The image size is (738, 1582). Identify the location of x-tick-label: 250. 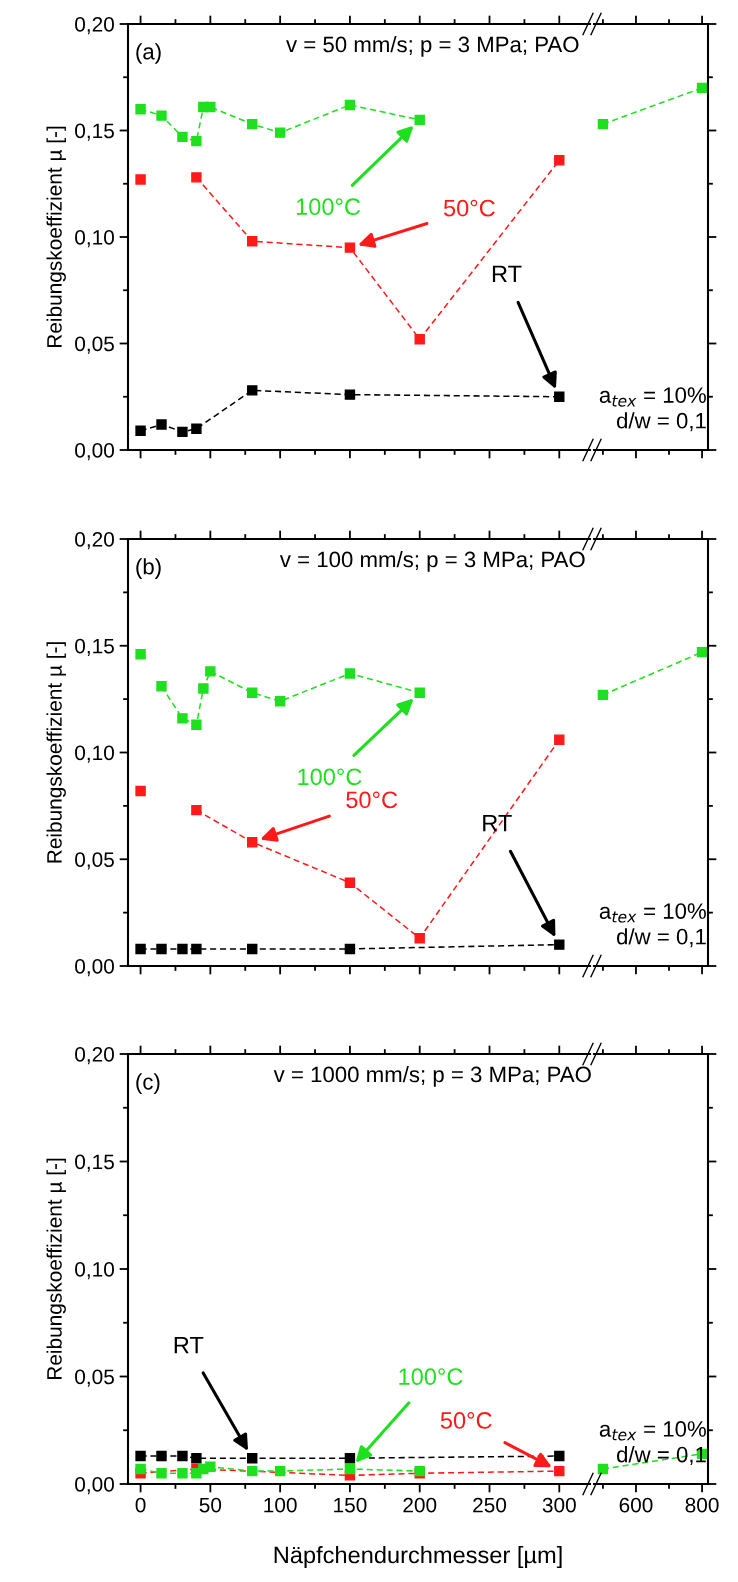
(490, 1505).